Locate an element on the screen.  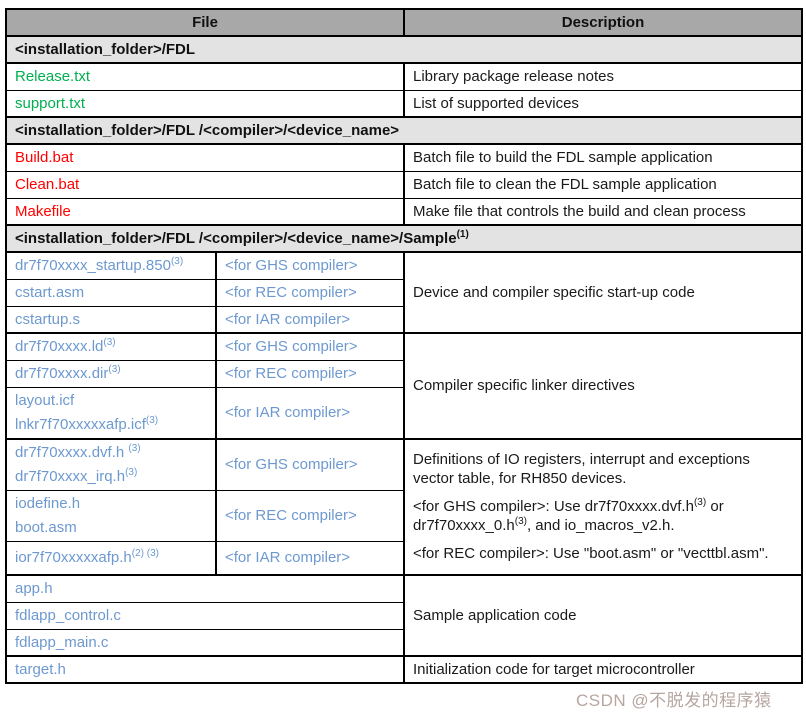
column-header-description: Description is located at coordinates (603, 22).